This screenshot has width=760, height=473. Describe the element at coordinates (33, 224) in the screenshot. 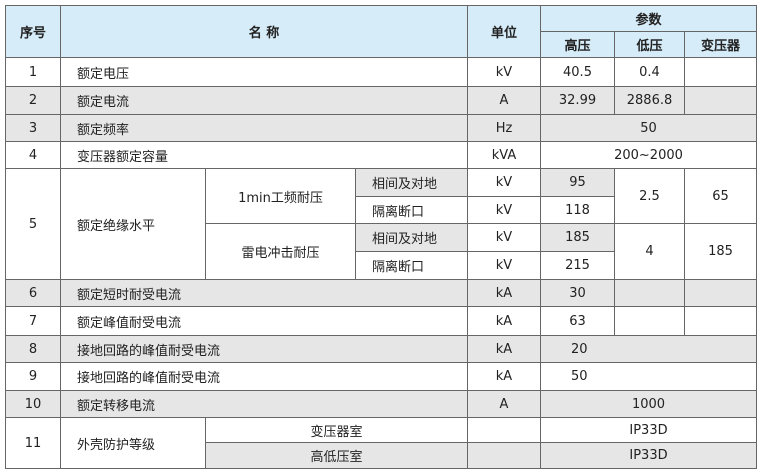

I see `row-no: 5` at that location.